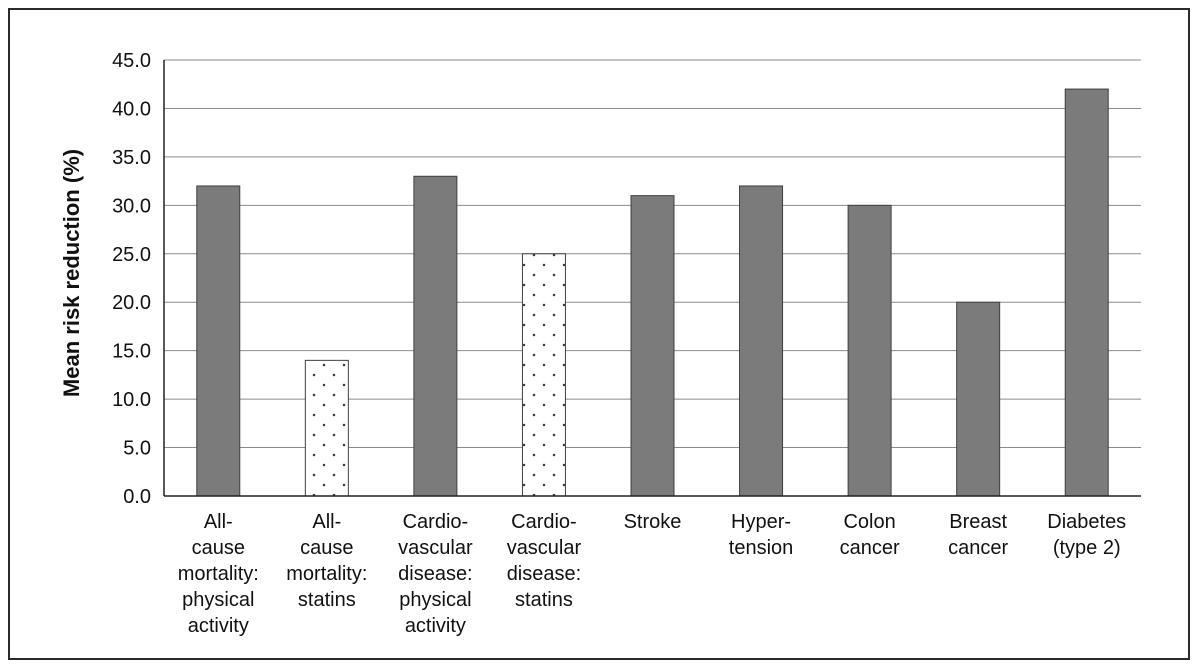  I want to click on category-label: Stroke, so click(653, 522).